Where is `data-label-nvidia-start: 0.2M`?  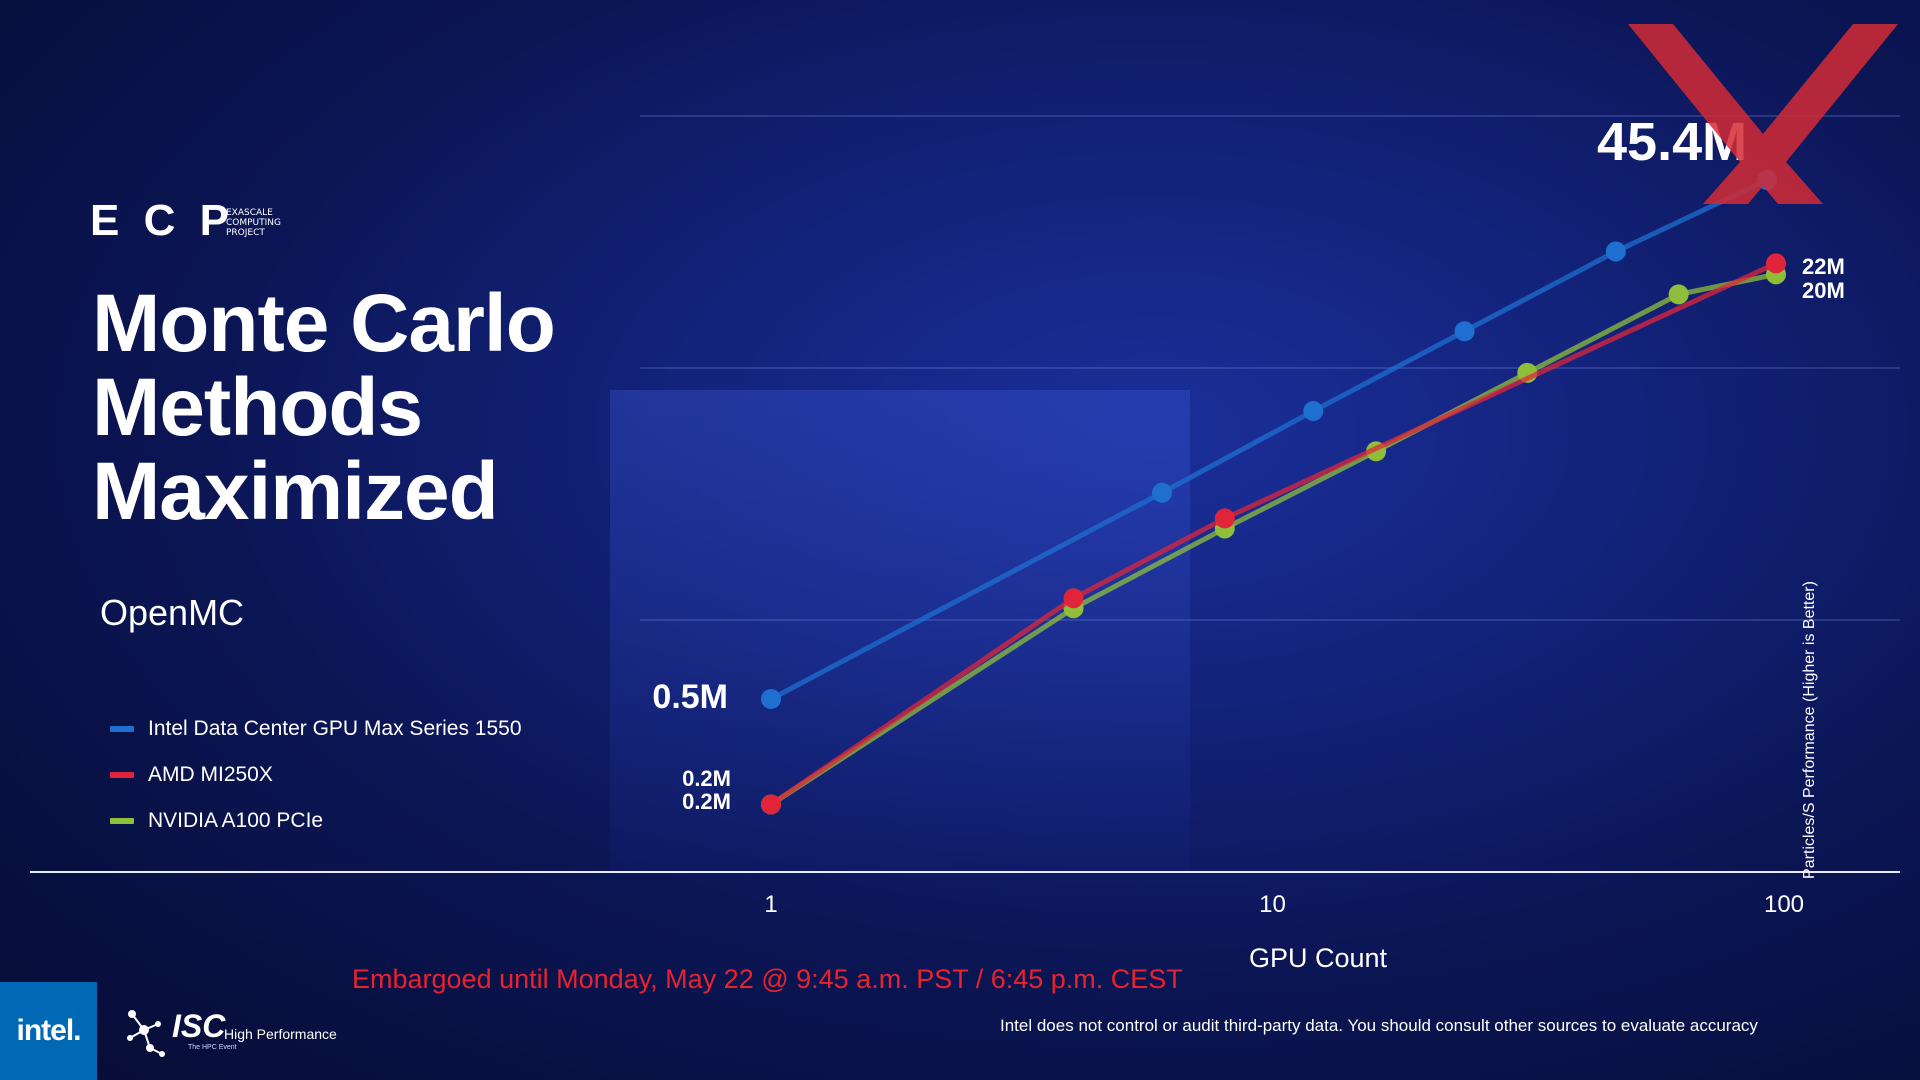
data-label-nvidia-start: 0.2M is located at coordinates (706, 801).